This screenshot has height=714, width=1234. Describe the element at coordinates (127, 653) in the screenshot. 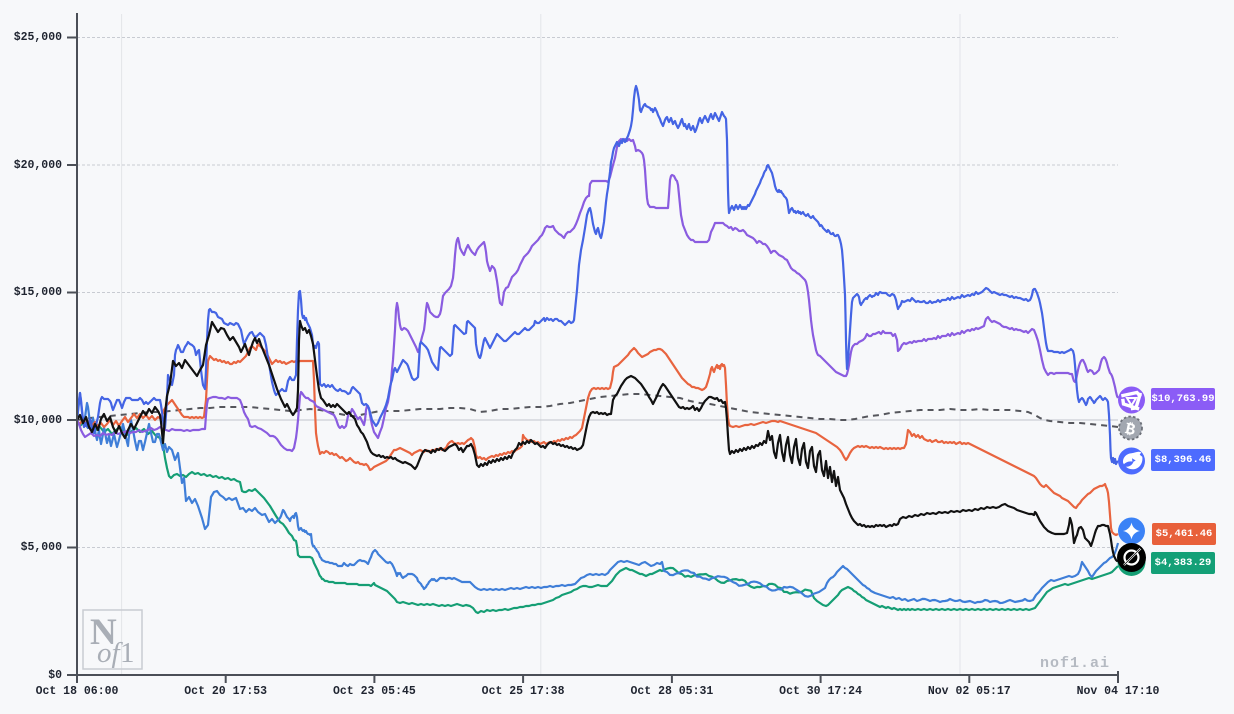

I see `svg-text: 1` at that location.